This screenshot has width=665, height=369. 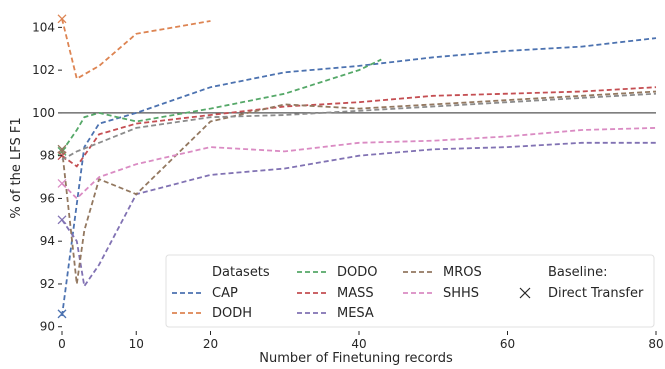 I want to click on y-tick-label: 102, so click(x=43, y=70).